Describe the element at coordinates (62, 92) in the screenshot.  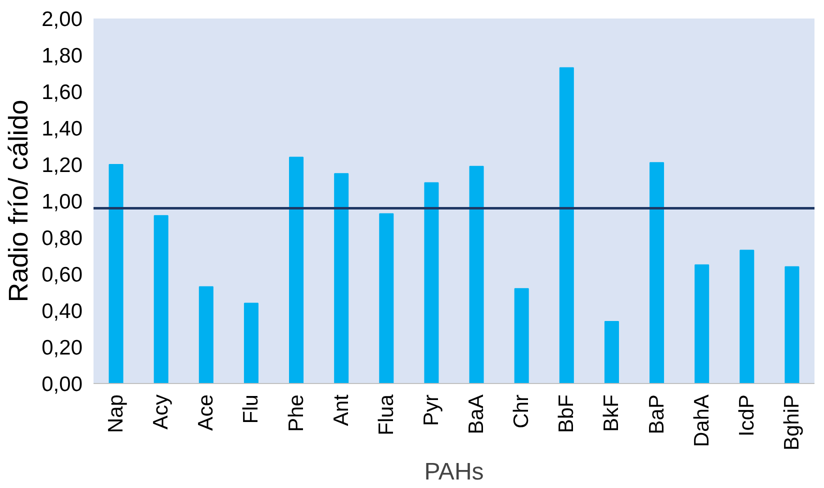
I see `y-tick-label: 1,60` at that location.